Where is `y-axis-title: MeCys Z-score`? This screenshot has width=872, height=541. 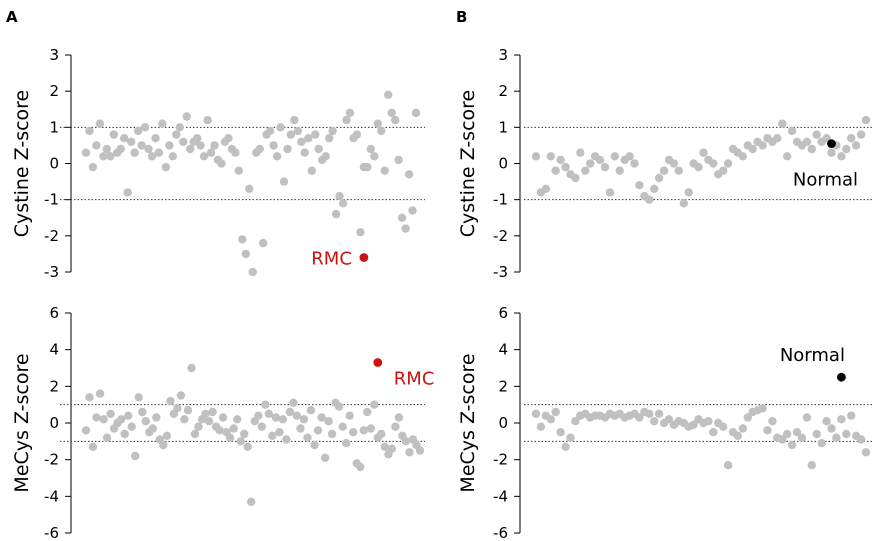
y-axis-title: MeCys Z-score is located at coordinates (468, 422).